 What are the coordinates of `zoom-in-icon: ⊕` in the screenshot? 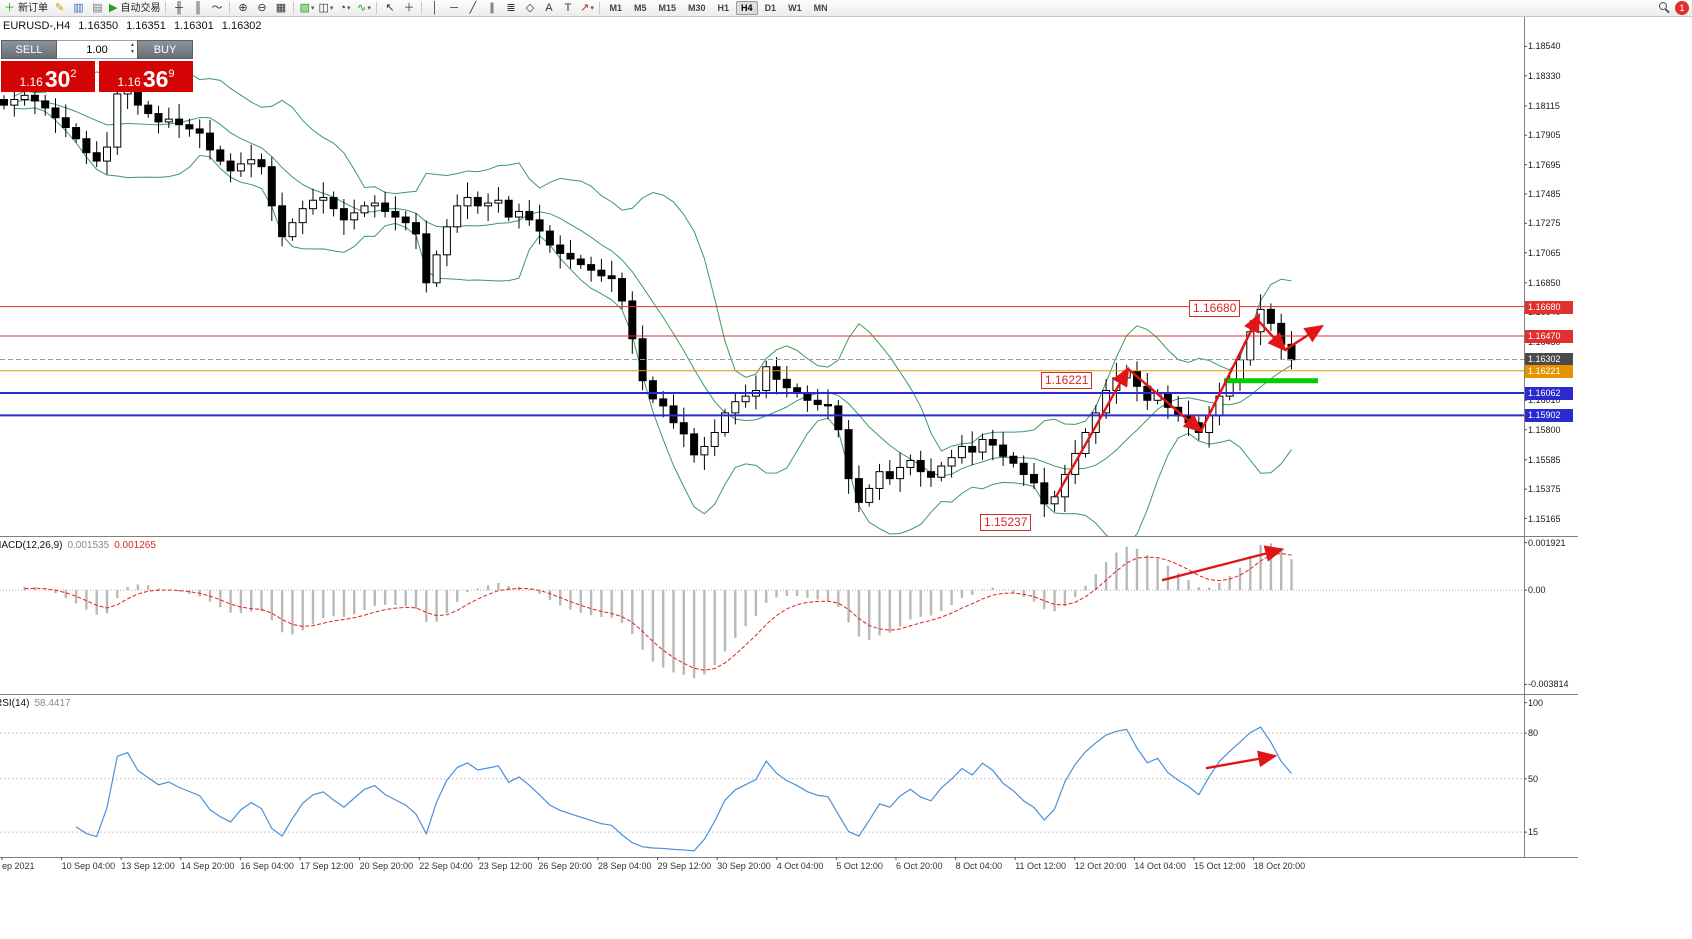 It's located at (243, 7).